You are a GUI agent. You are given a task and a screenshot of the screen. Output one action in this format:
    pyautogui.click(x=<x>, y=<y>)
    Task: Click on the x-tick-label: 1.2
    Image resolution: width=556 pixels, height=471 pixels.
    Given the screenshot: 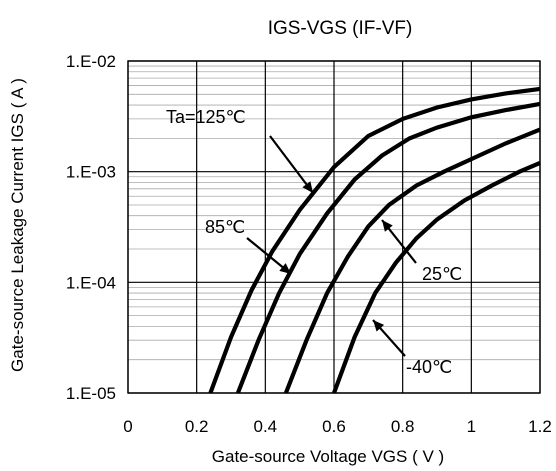 What is the action you would take?
    pyautogui.click(x=540, y=426)
    